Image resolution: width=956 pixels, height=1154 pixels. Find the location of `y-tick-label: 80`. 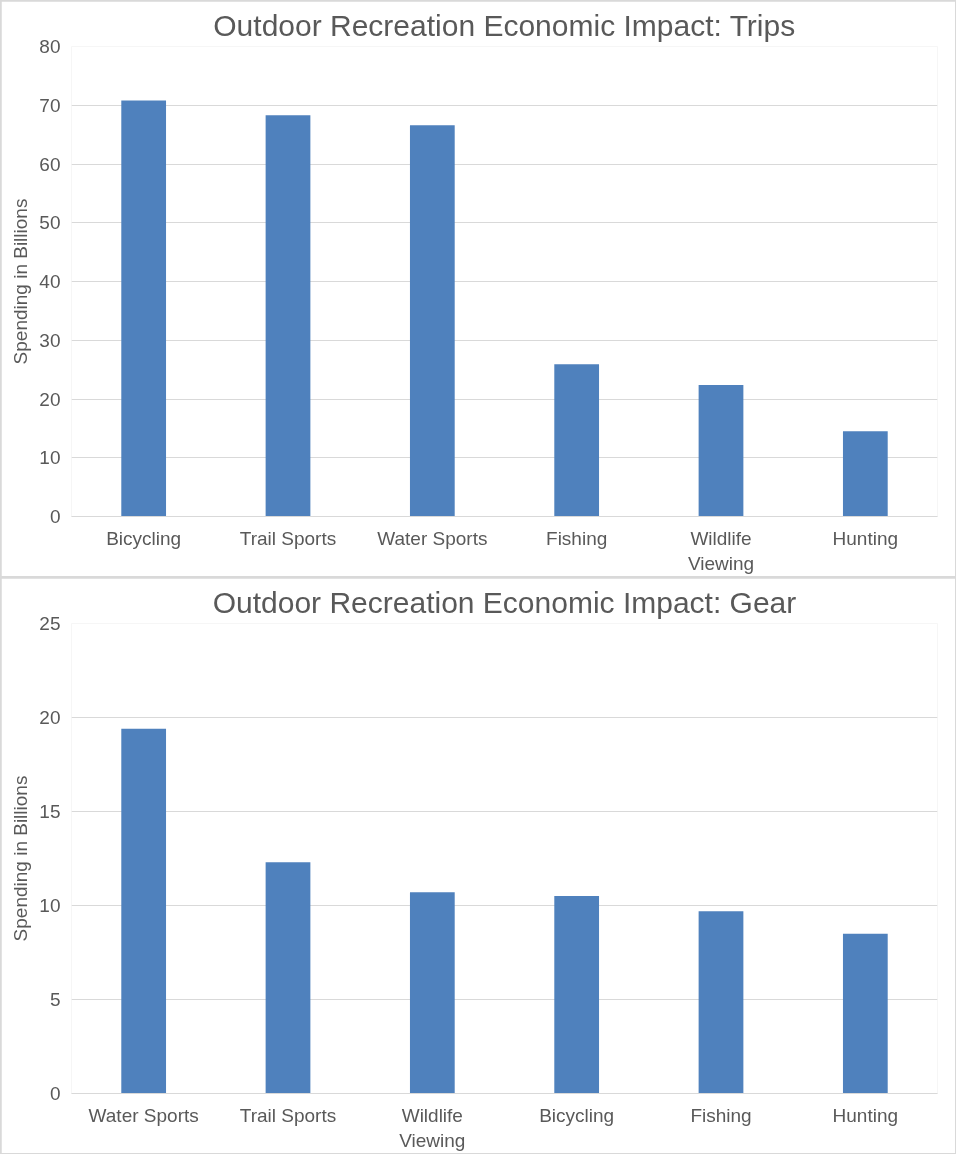

y-tick-label: 80 is located at coordinates (50, 46).